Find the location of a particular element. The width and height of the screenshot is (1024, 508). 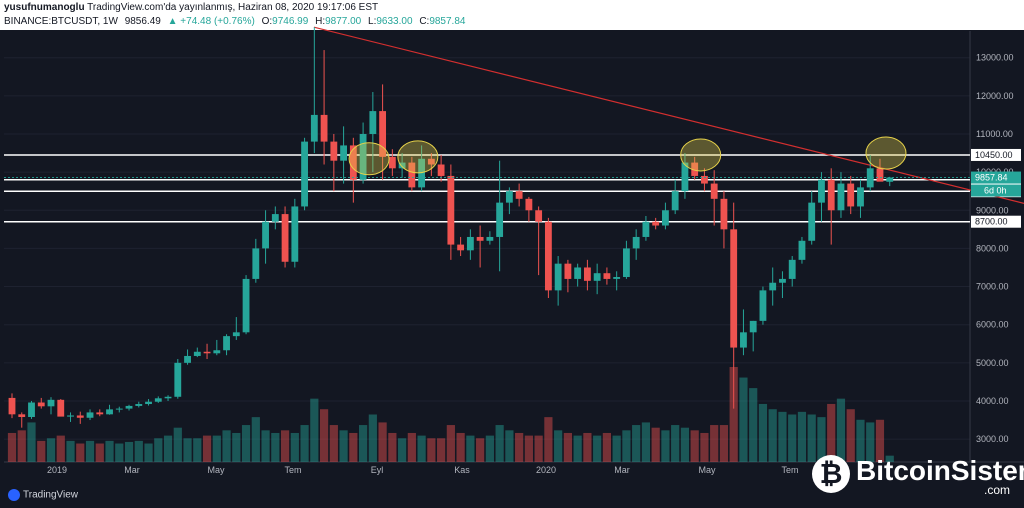

high-value: 9877.00 is located at coordinates (343, 21).